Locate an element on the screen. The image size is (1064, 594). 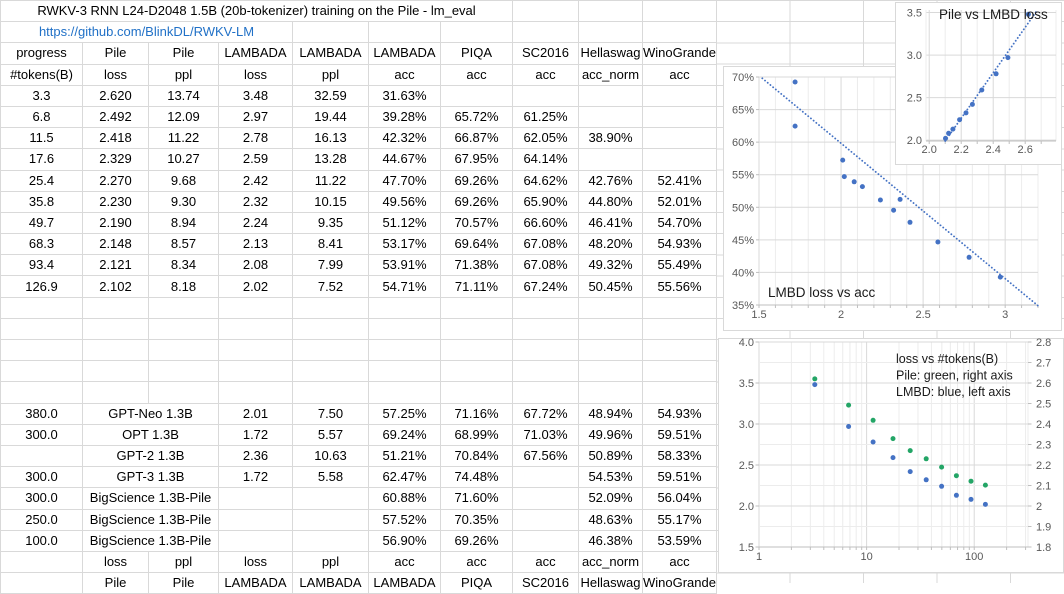
spreadsheet-cell: 2.01 is located at coordinates (255, 413).